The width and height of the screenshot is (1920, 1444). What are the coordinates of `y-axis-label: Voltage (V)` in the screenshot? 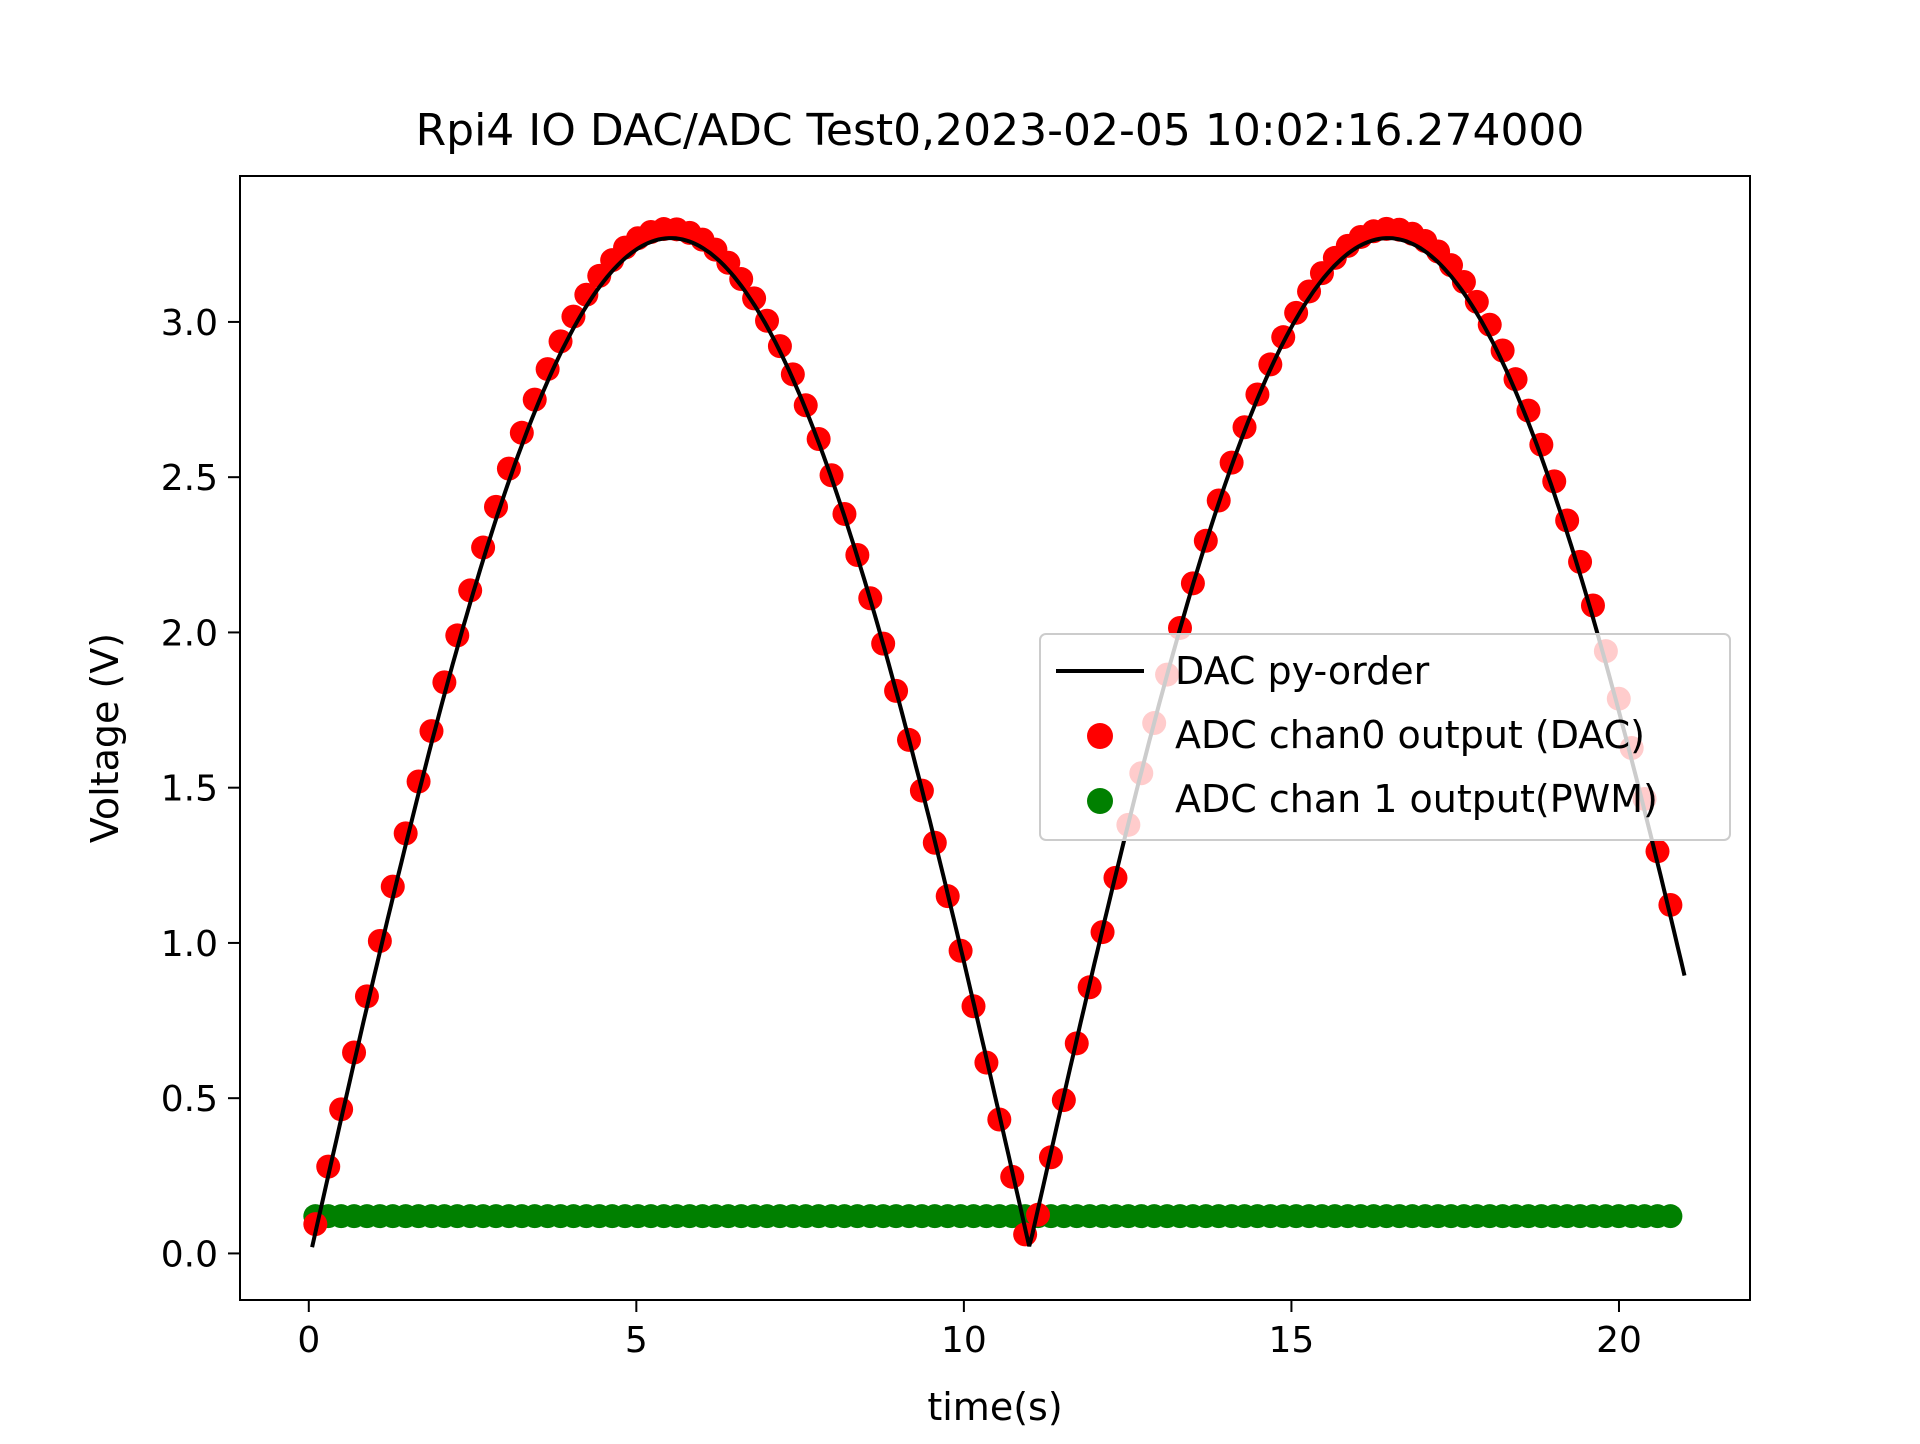 It's located at (105, 738).